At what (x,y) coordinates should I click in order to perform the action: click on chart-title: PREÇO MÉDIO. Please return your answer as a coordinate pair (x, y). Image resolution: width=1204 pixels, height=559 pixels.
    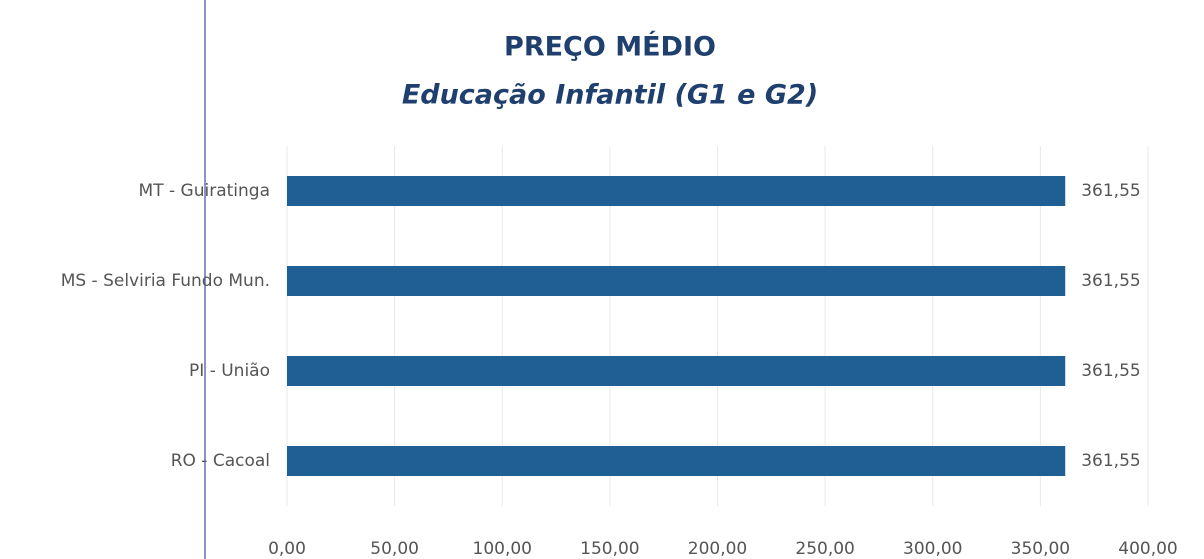
    Looking at the image, I should click on (610, 47).